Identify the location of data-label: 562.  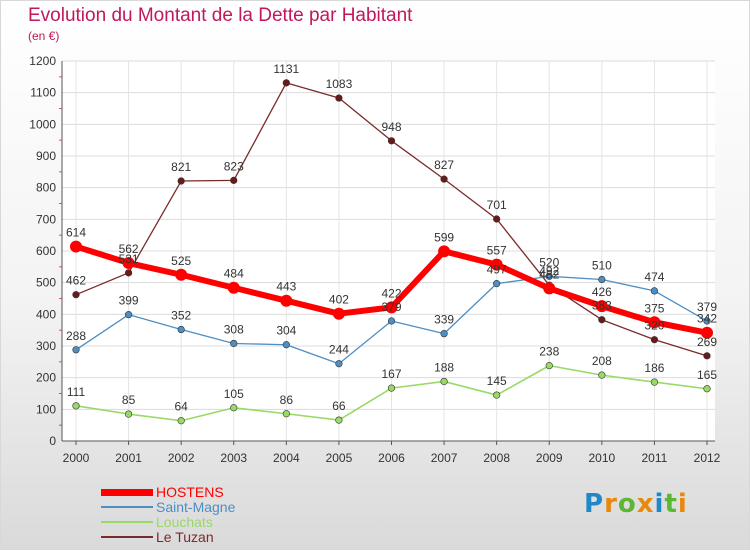
(129, 249).